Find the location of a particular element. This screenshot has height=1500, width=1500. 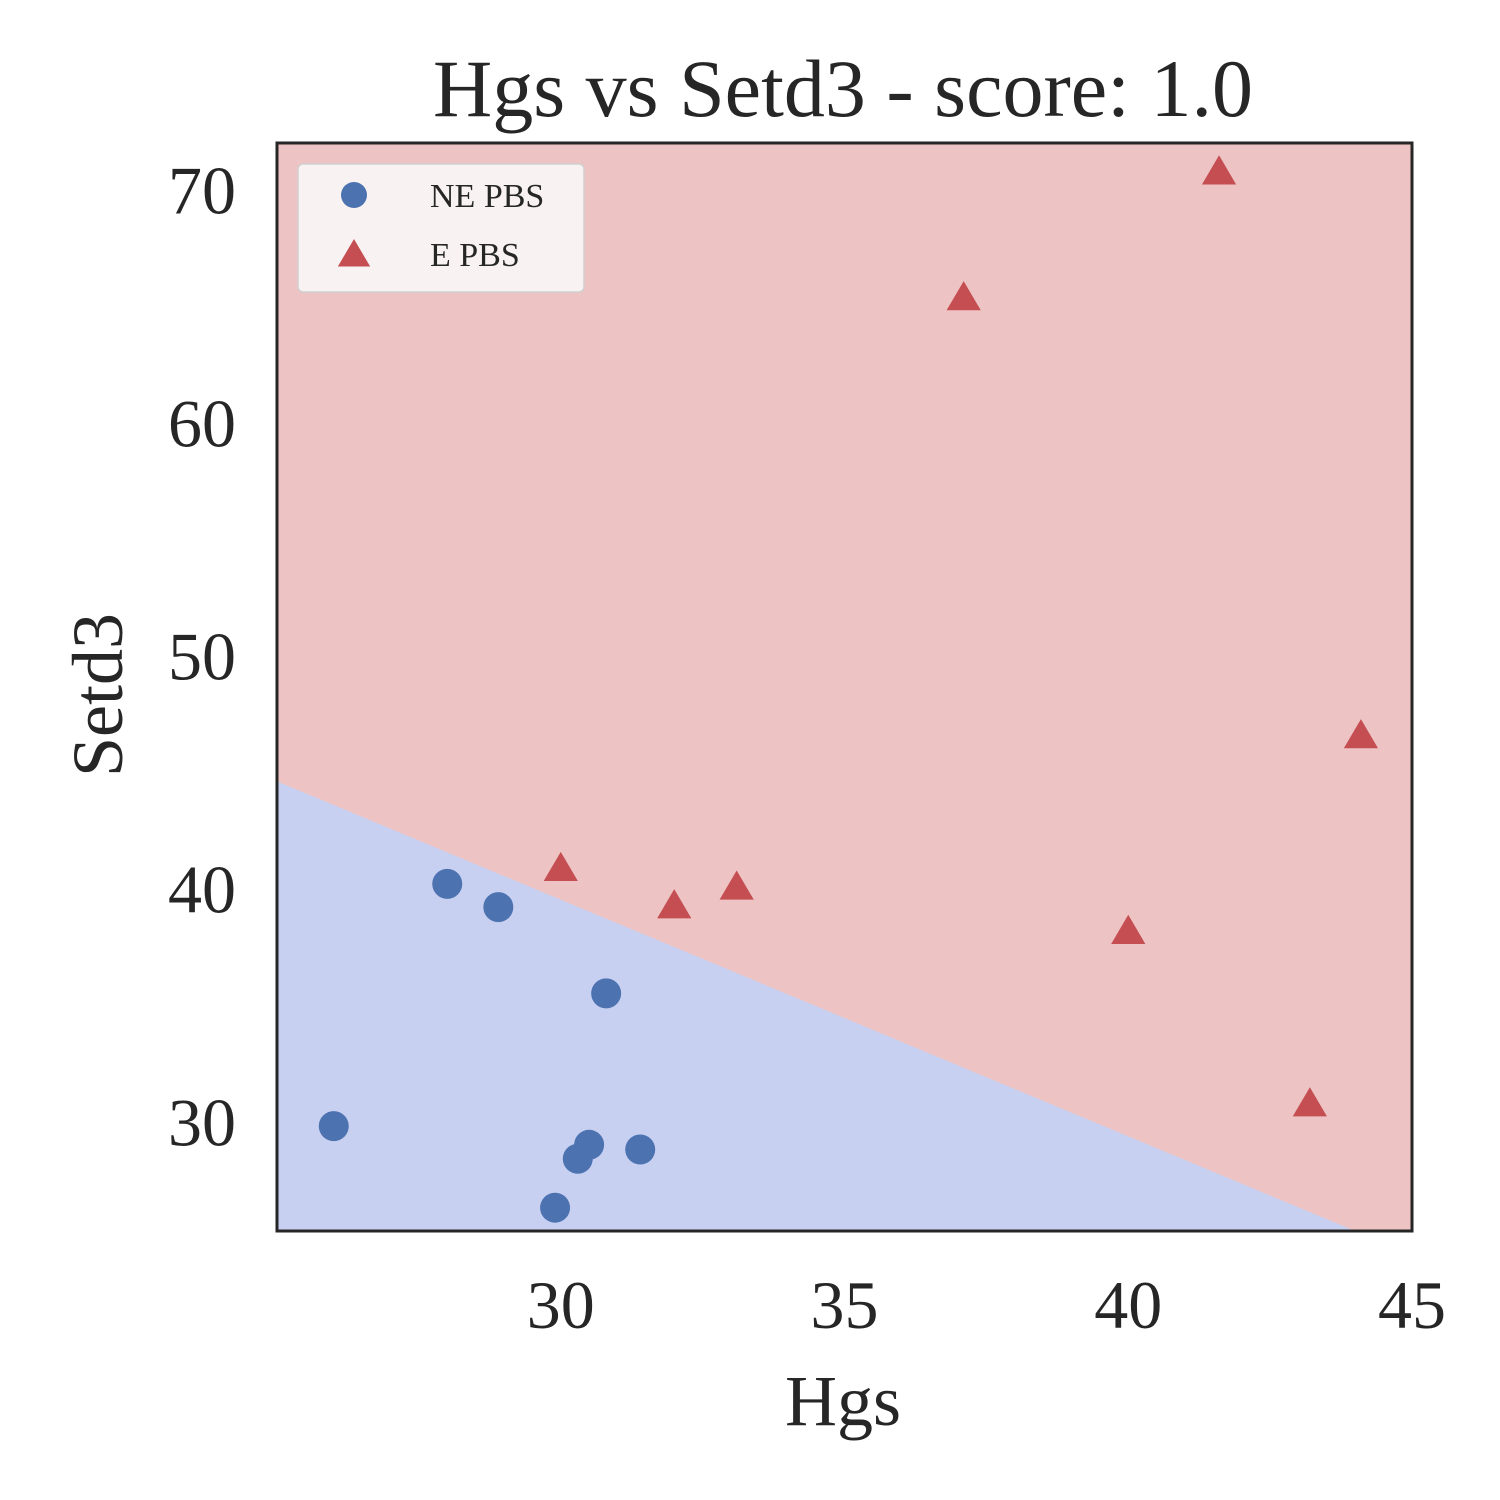

legend-marker-e-pbs is located at coordinates (354, 253).